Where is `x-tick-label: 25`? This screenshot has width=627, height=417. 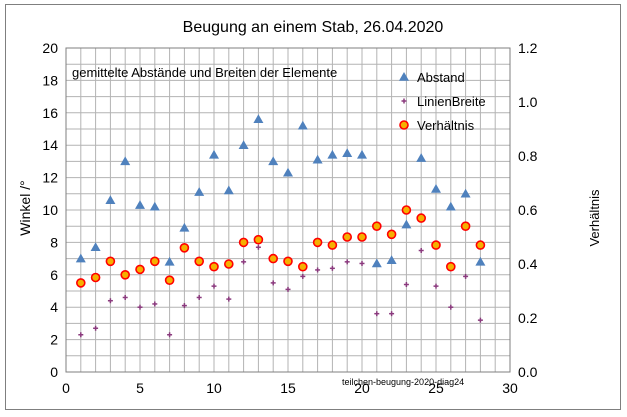 x-tick-label: 25 is located at coordinates (436, 388).